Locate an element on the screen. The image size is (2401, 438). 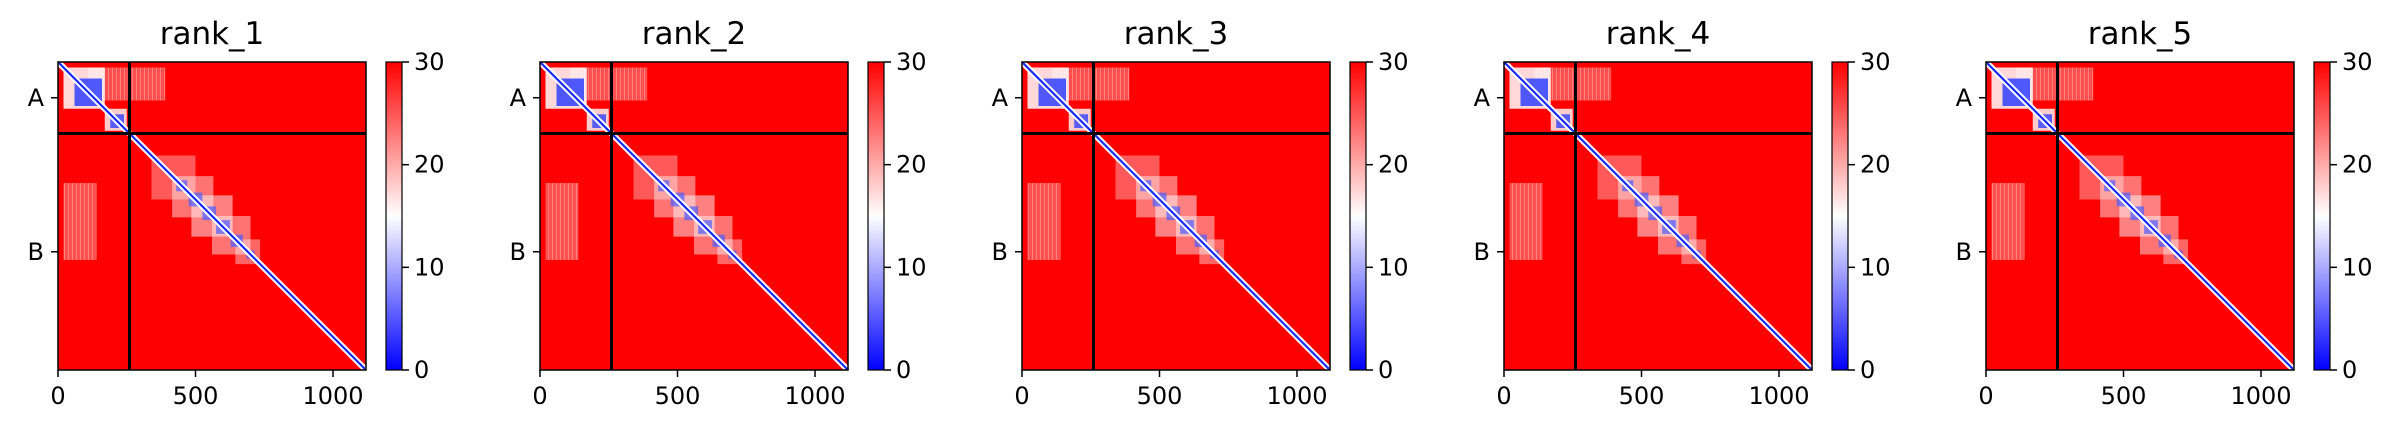
panel-title: rank_4 is located at coordinates (1658, 34).